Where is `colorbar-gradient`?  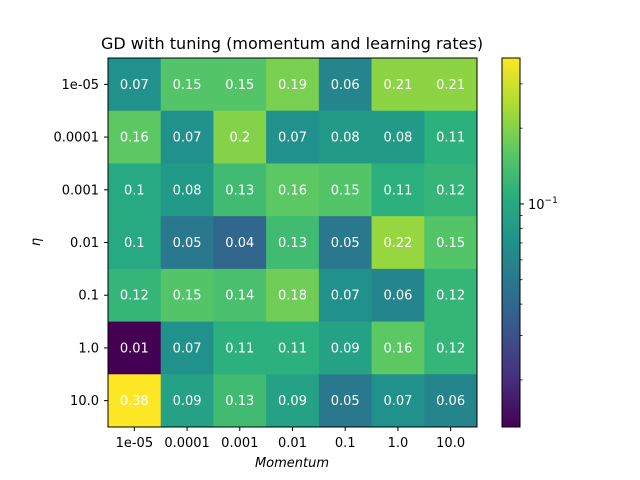
colorbar-gradient is located at coordinates (511, 242).